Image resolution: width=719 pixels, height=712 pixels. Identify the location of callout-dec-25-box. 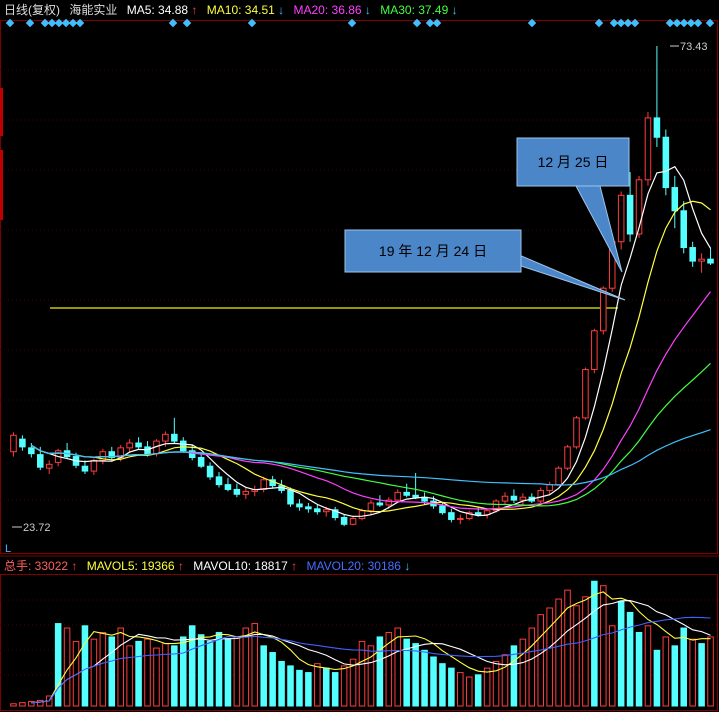
(573, 162).